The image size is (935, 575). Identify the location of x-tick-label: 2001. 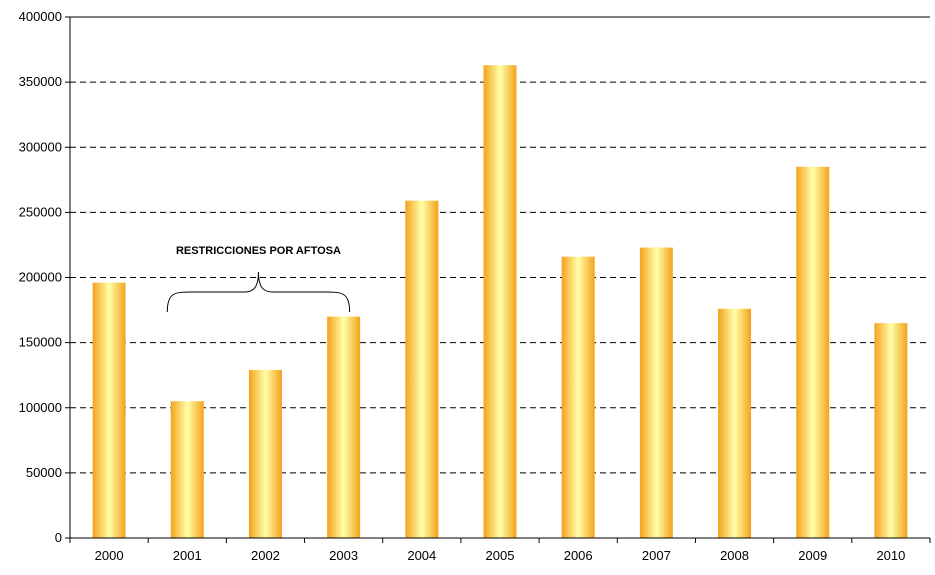
(187, 555).